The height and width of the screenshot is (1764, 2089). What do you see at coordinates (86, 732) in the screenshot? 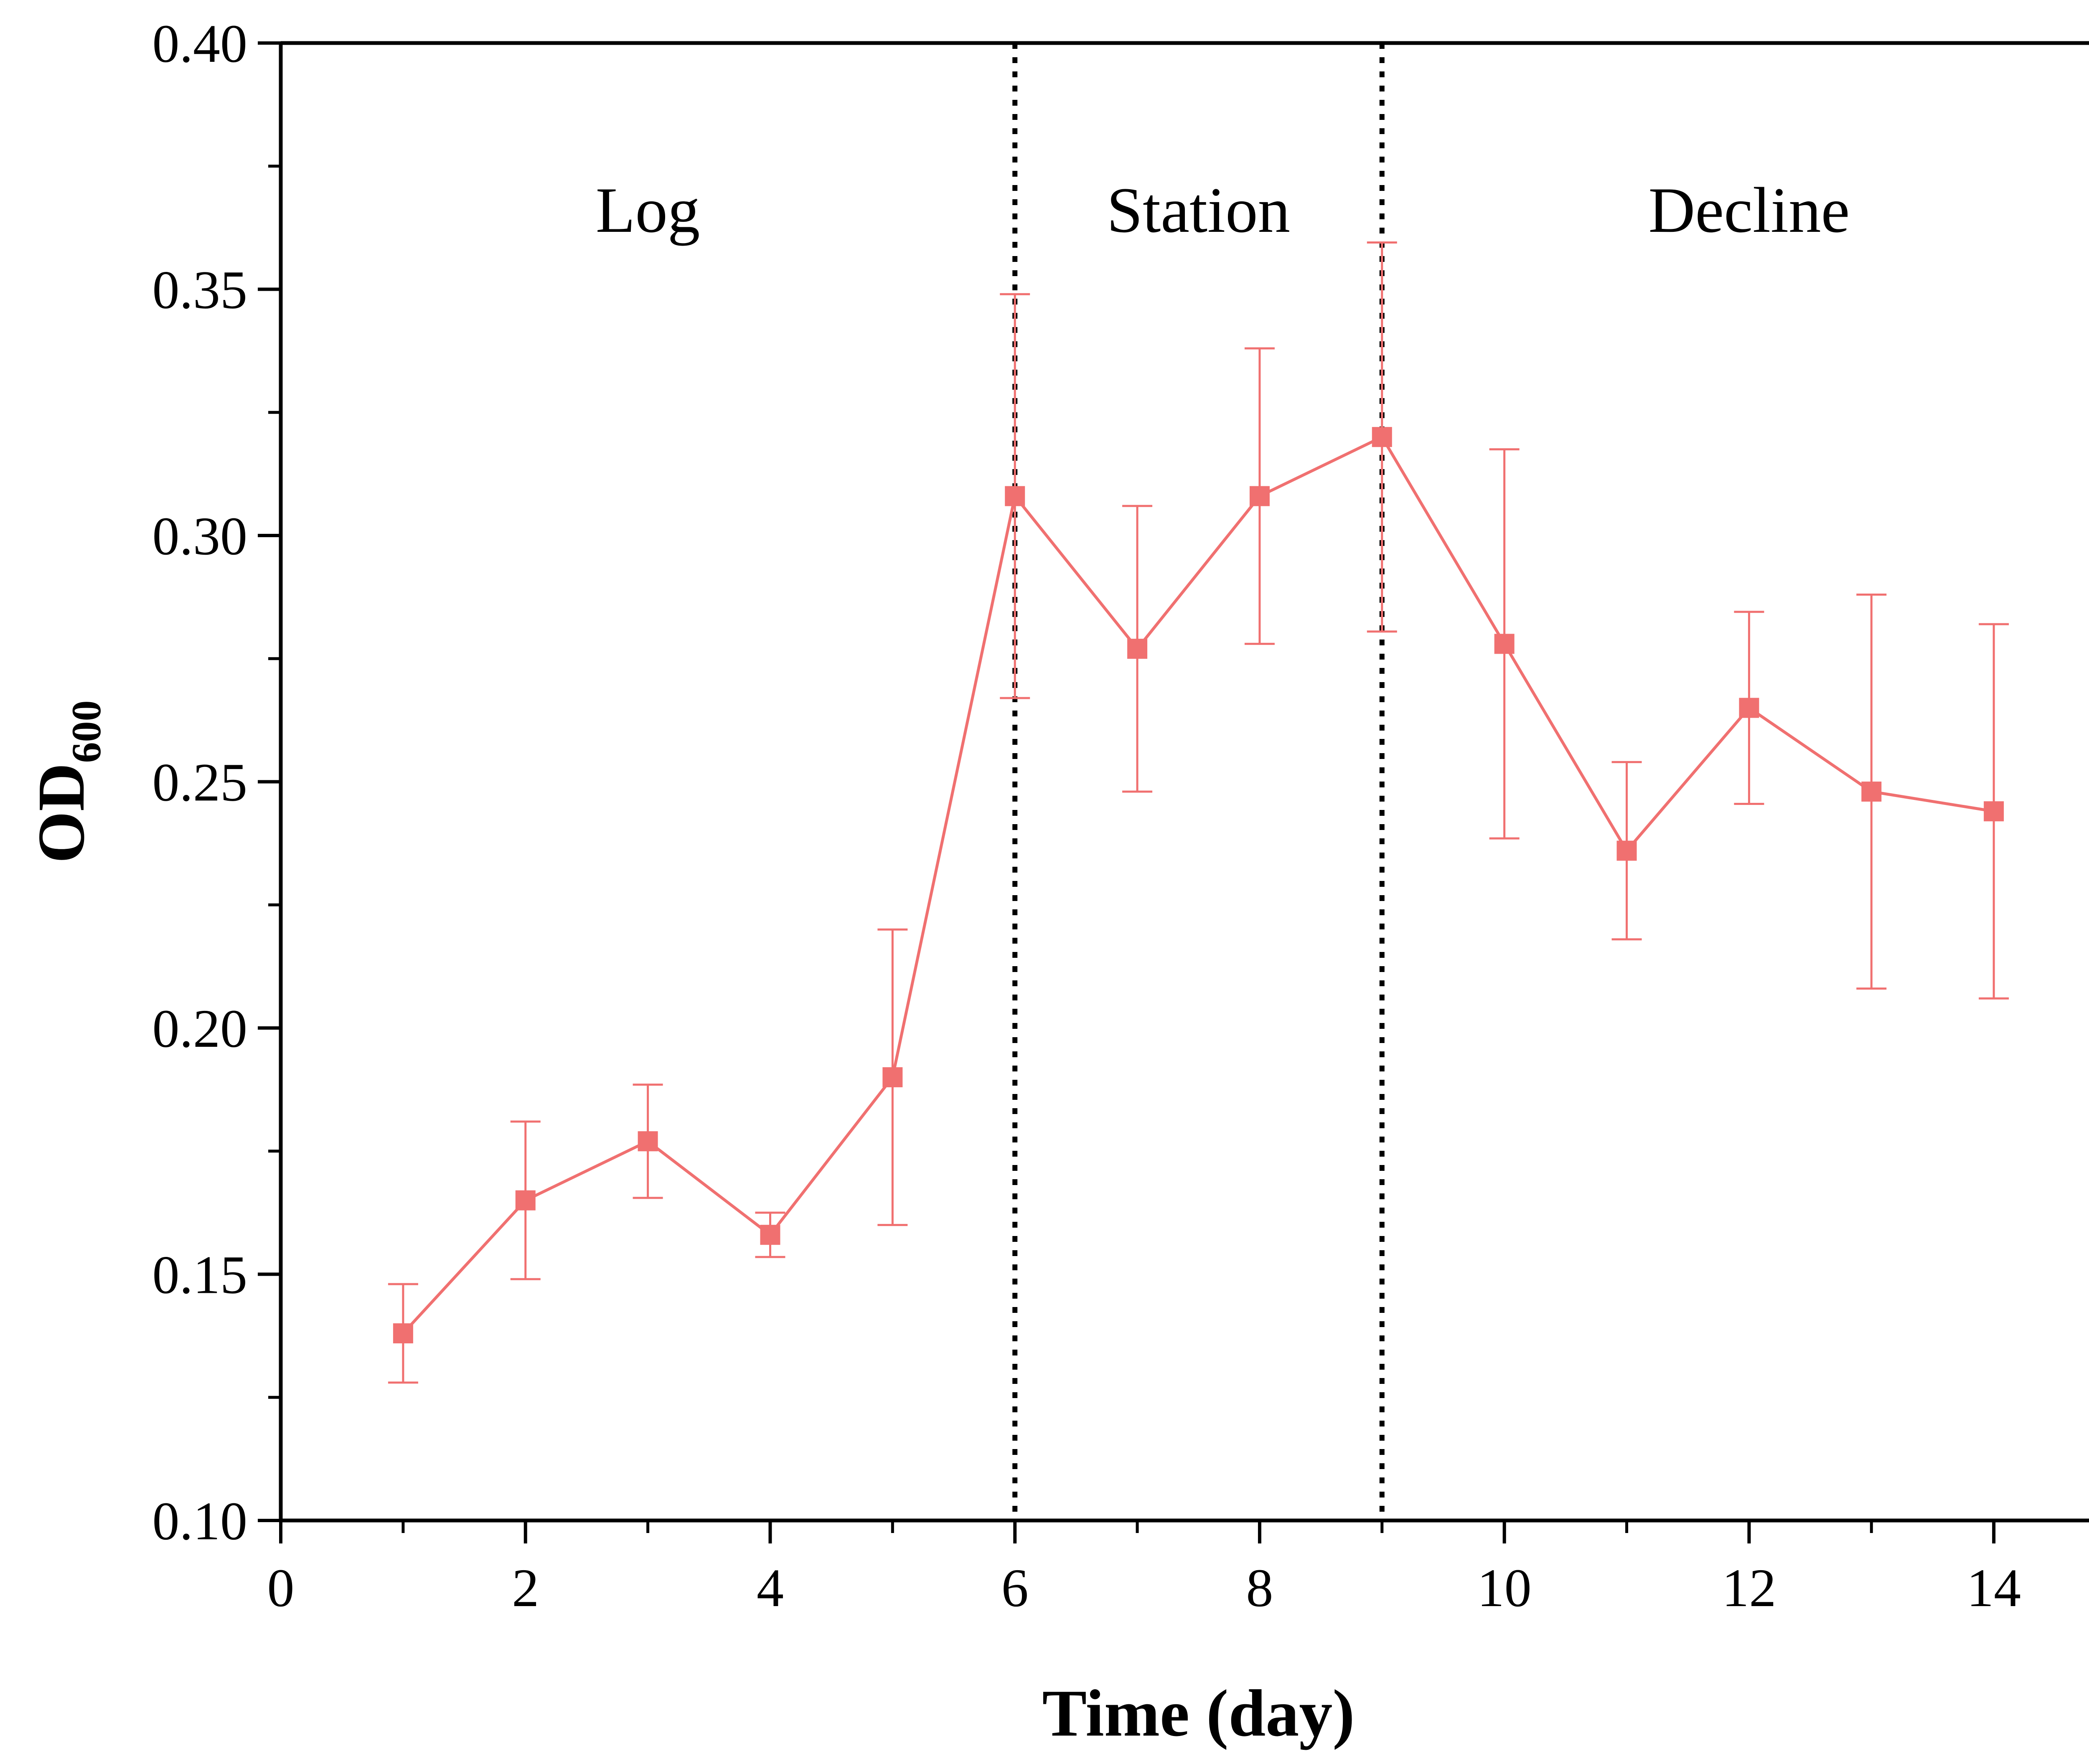
I see `y-axis-title-subscript: 600` at bounding box center [86, 732].